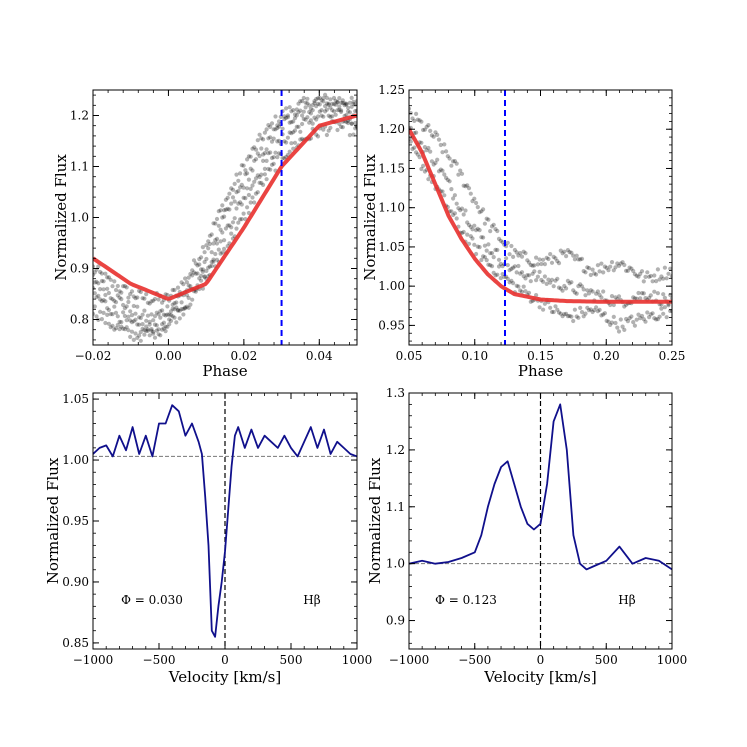 Image resolution: width=747 pixels, height=747 pixels. I want to click on y-tick-label: 0.85, so click(75, 643).